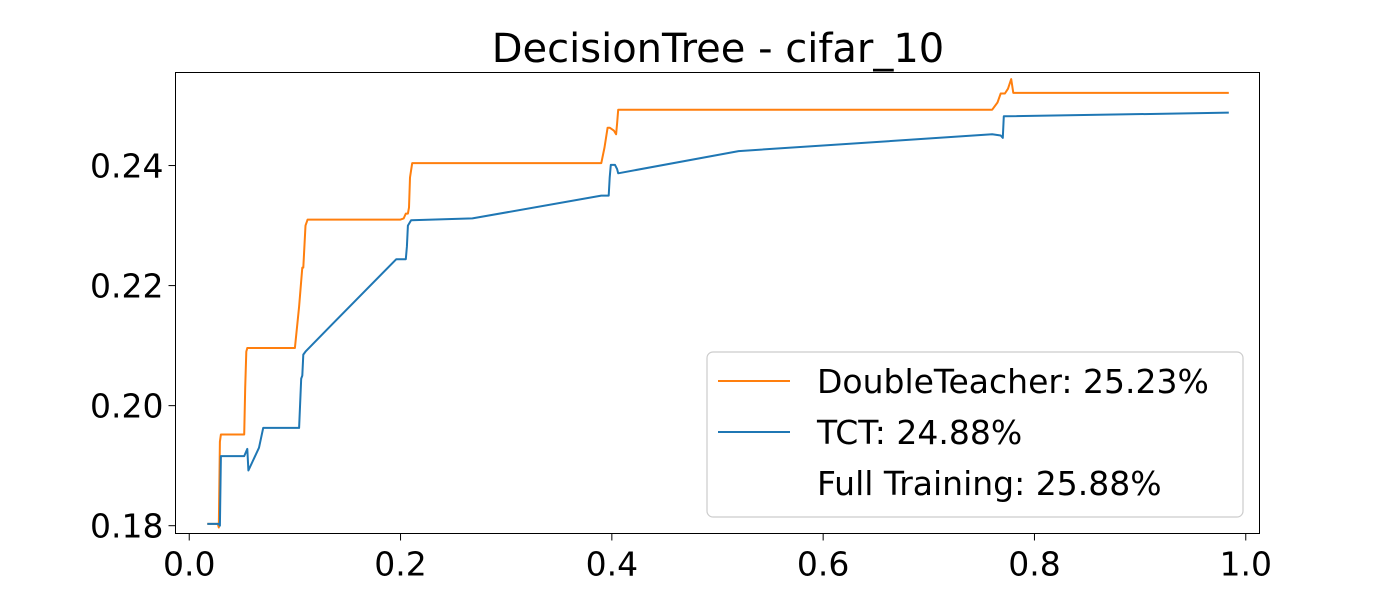  What do you see at coordinates (612, 564) in the screenshot?
I see `x-tick-label: 0.4` at bounding box center [612, 564].